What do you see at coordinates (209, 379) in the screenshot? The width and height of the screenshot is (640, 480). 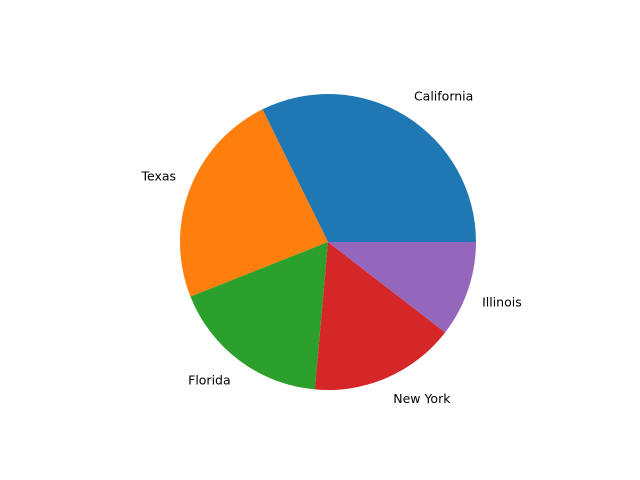 I see `pie-label-florida: Florida` at bounding box center [209, 379].